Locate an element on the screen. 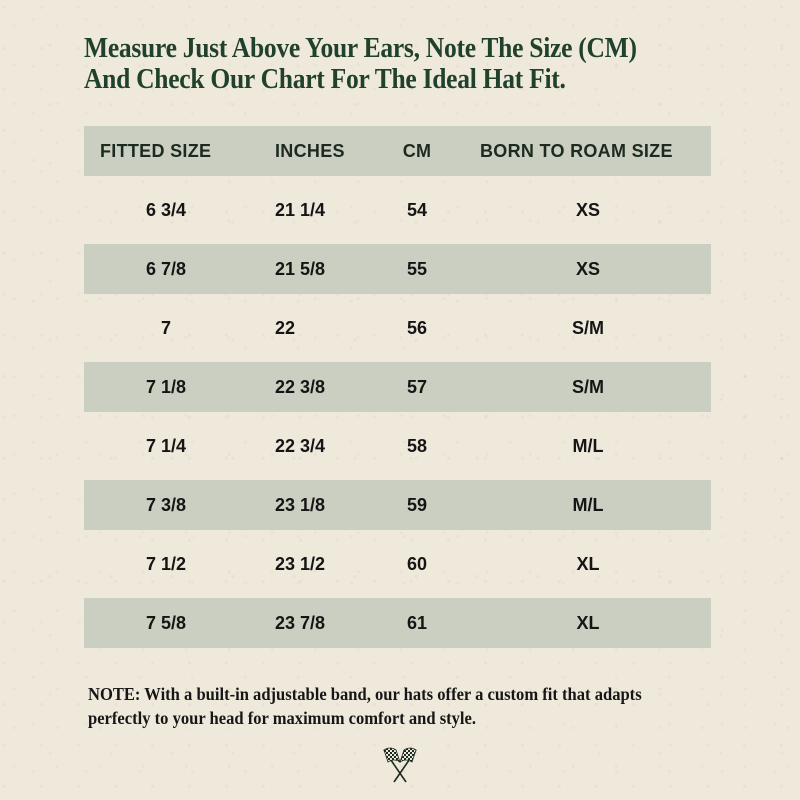  fitted-size-cell: 7 5/8 is located at coordinates (166, 622).